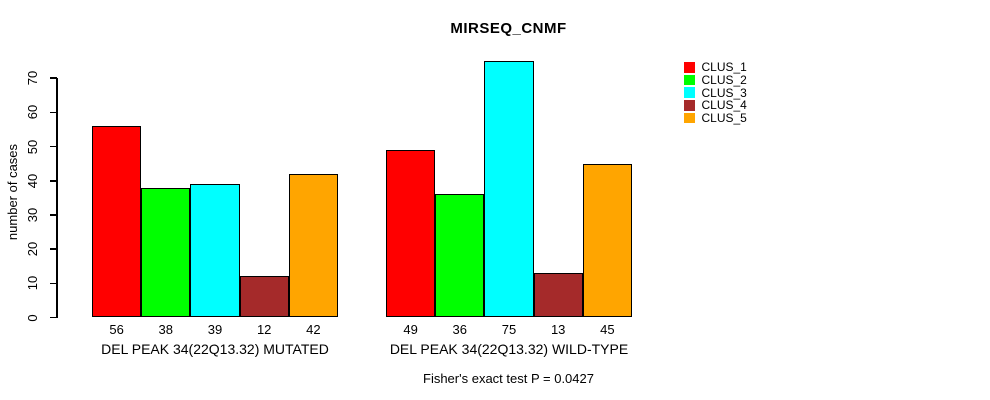  What do you see at coordinates (411, 234) in the screenshot?
I see `bar-clus_1-group2` at bounding box center [411, 234].